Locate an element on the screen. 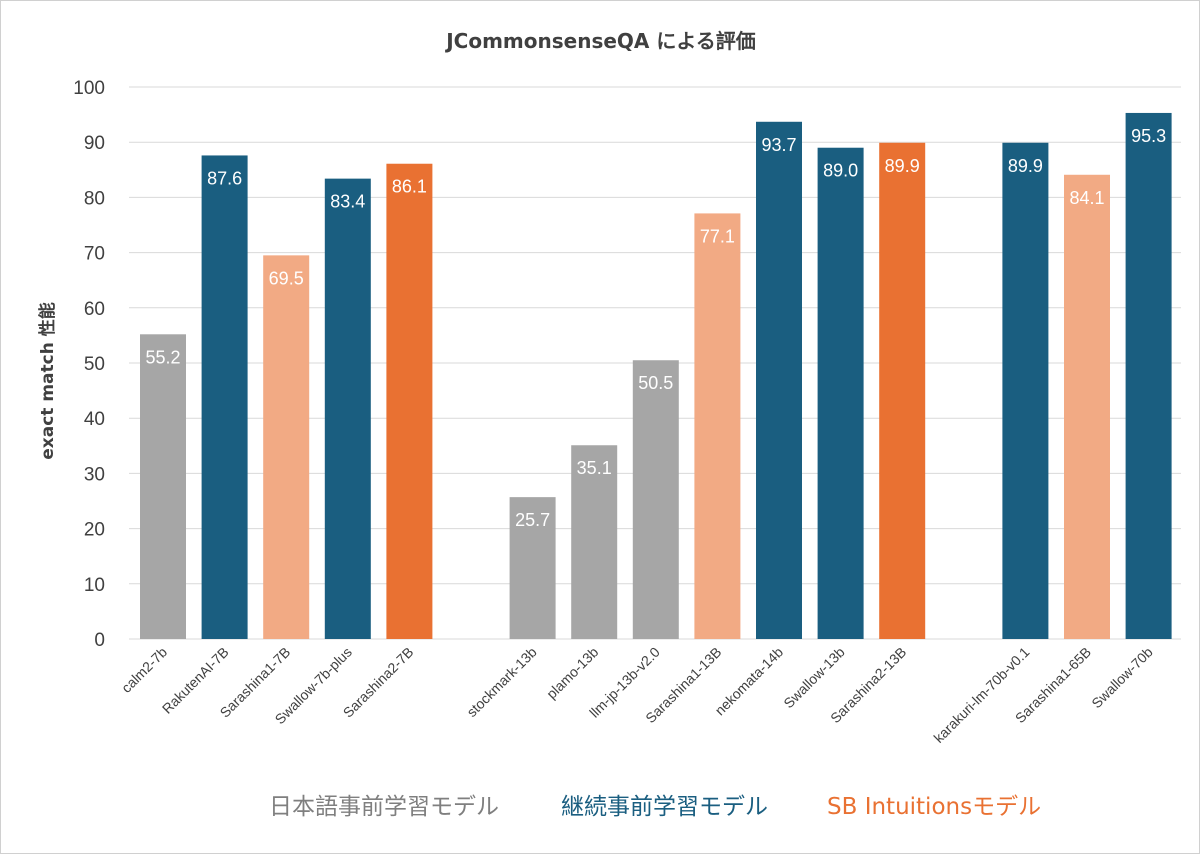 Image resolution: width=1200 pixels, height=855 pixels. data-label: 87.6 is located at coordinates (224, 178).